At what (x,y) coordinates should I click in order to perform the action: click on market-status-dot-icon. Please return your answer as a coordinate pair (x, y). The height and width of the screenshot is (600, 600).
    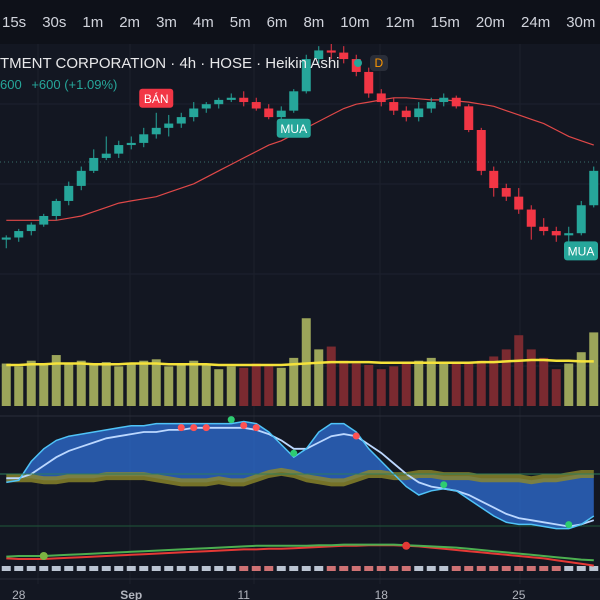
    Looking at the image, I should click on (357, 63).